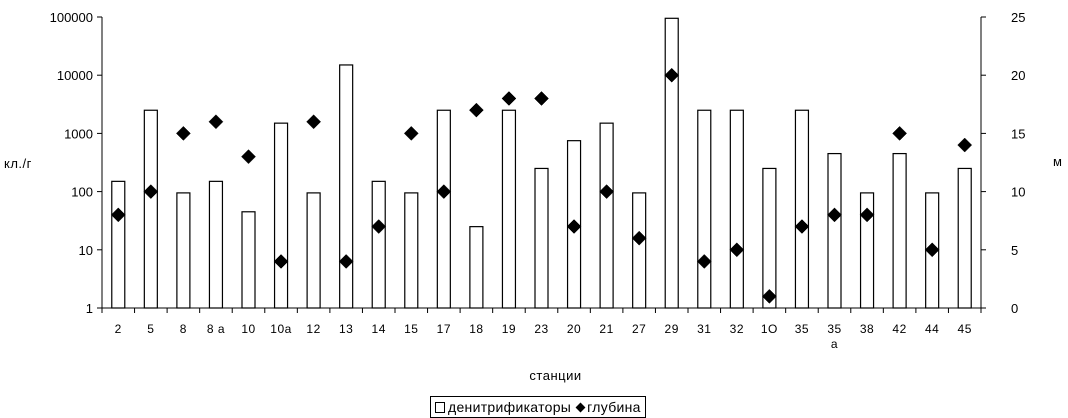  I want to click on x-category-label: 10a, so click(281, 329).